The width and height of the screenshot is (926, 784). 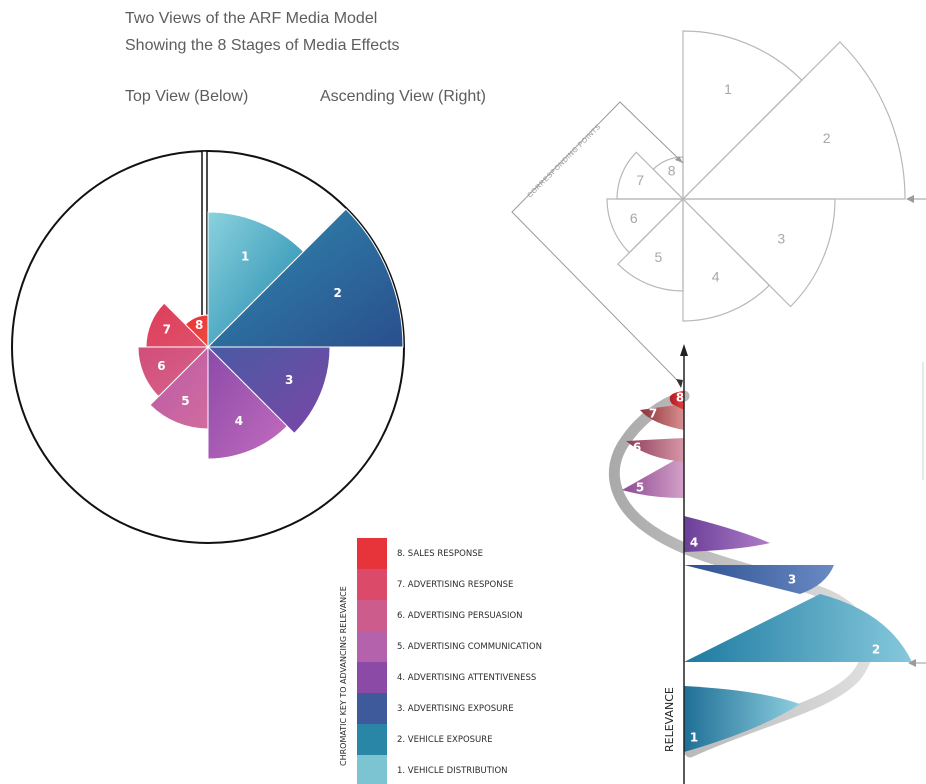 I want to click on corresponding-points-bracket, so click(x=597, y=243).